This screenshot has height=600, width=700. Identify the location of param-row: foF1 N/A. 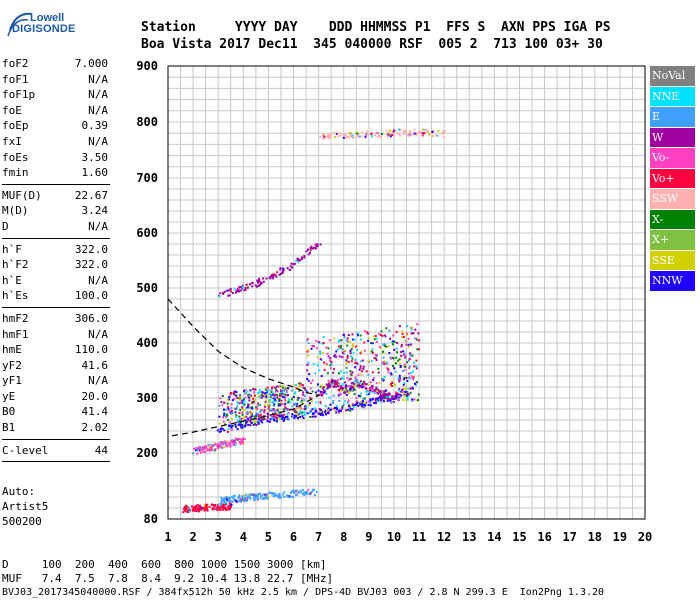
(56, 80).